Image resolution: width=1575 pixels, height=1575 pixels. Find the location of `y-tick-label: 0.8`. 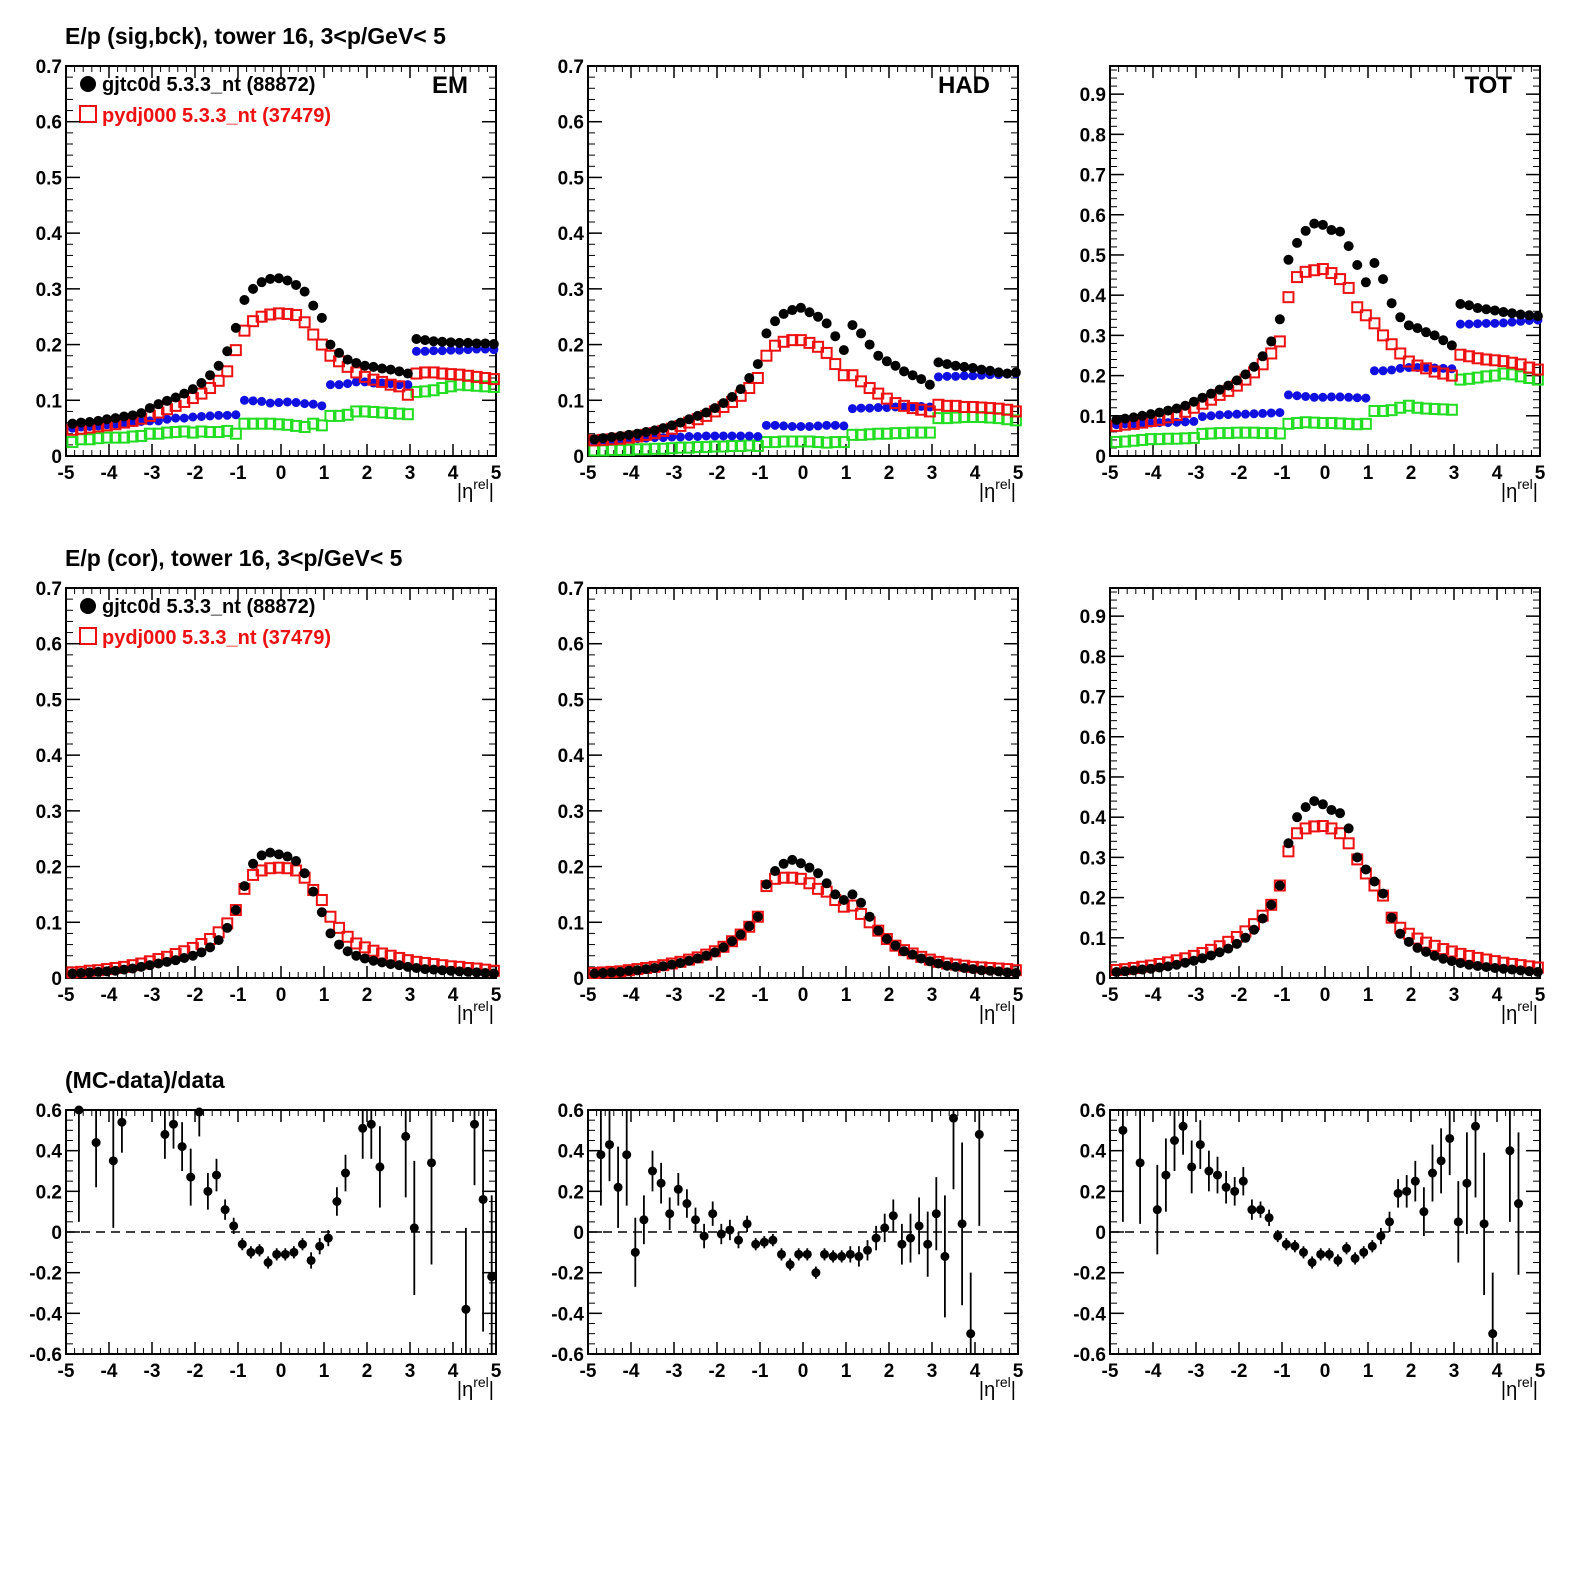

y-tick-label: 0.8 is located at coordinates (1093, 657).